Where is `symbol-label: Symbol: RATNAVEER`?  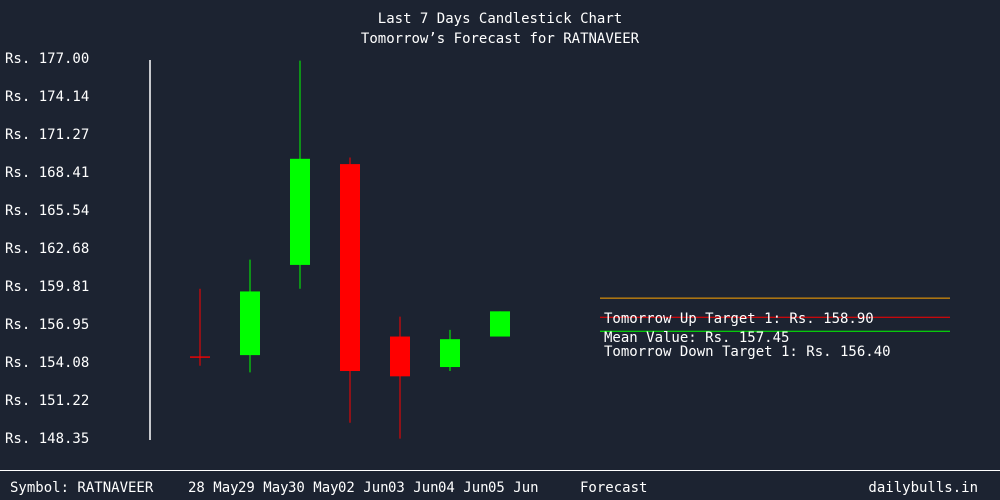
symbol-label: Symbol: RATNAVEER is located at coordinates (82, 488).